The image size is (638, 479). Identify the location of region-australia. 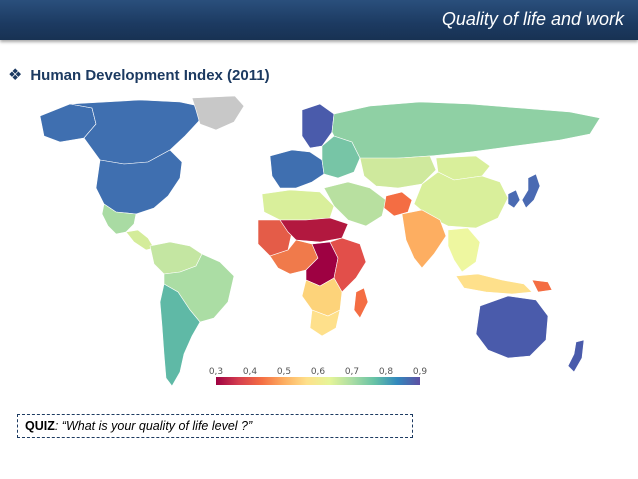
(512, 327).